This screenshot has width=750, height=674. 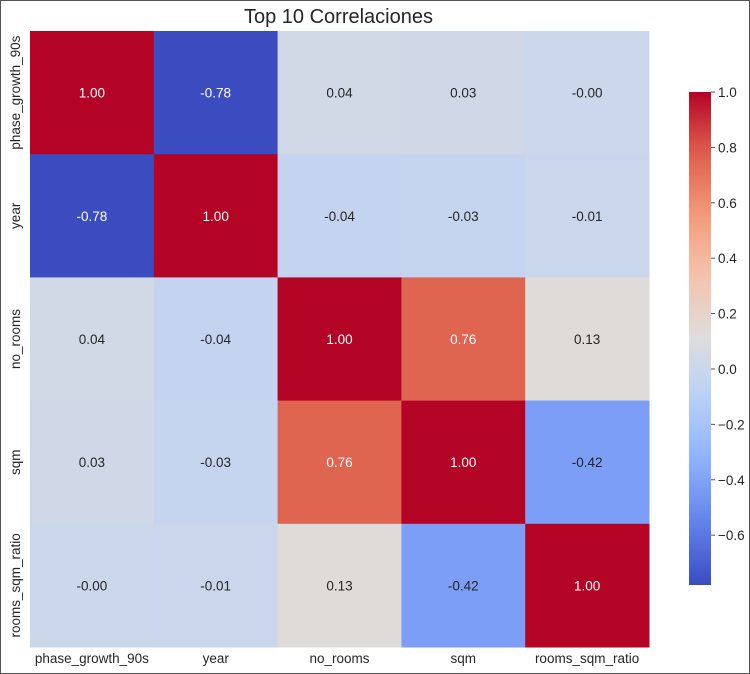 I want to click on y-tick-label: rooms_sqm_ratio, so click(x=15, y=585).